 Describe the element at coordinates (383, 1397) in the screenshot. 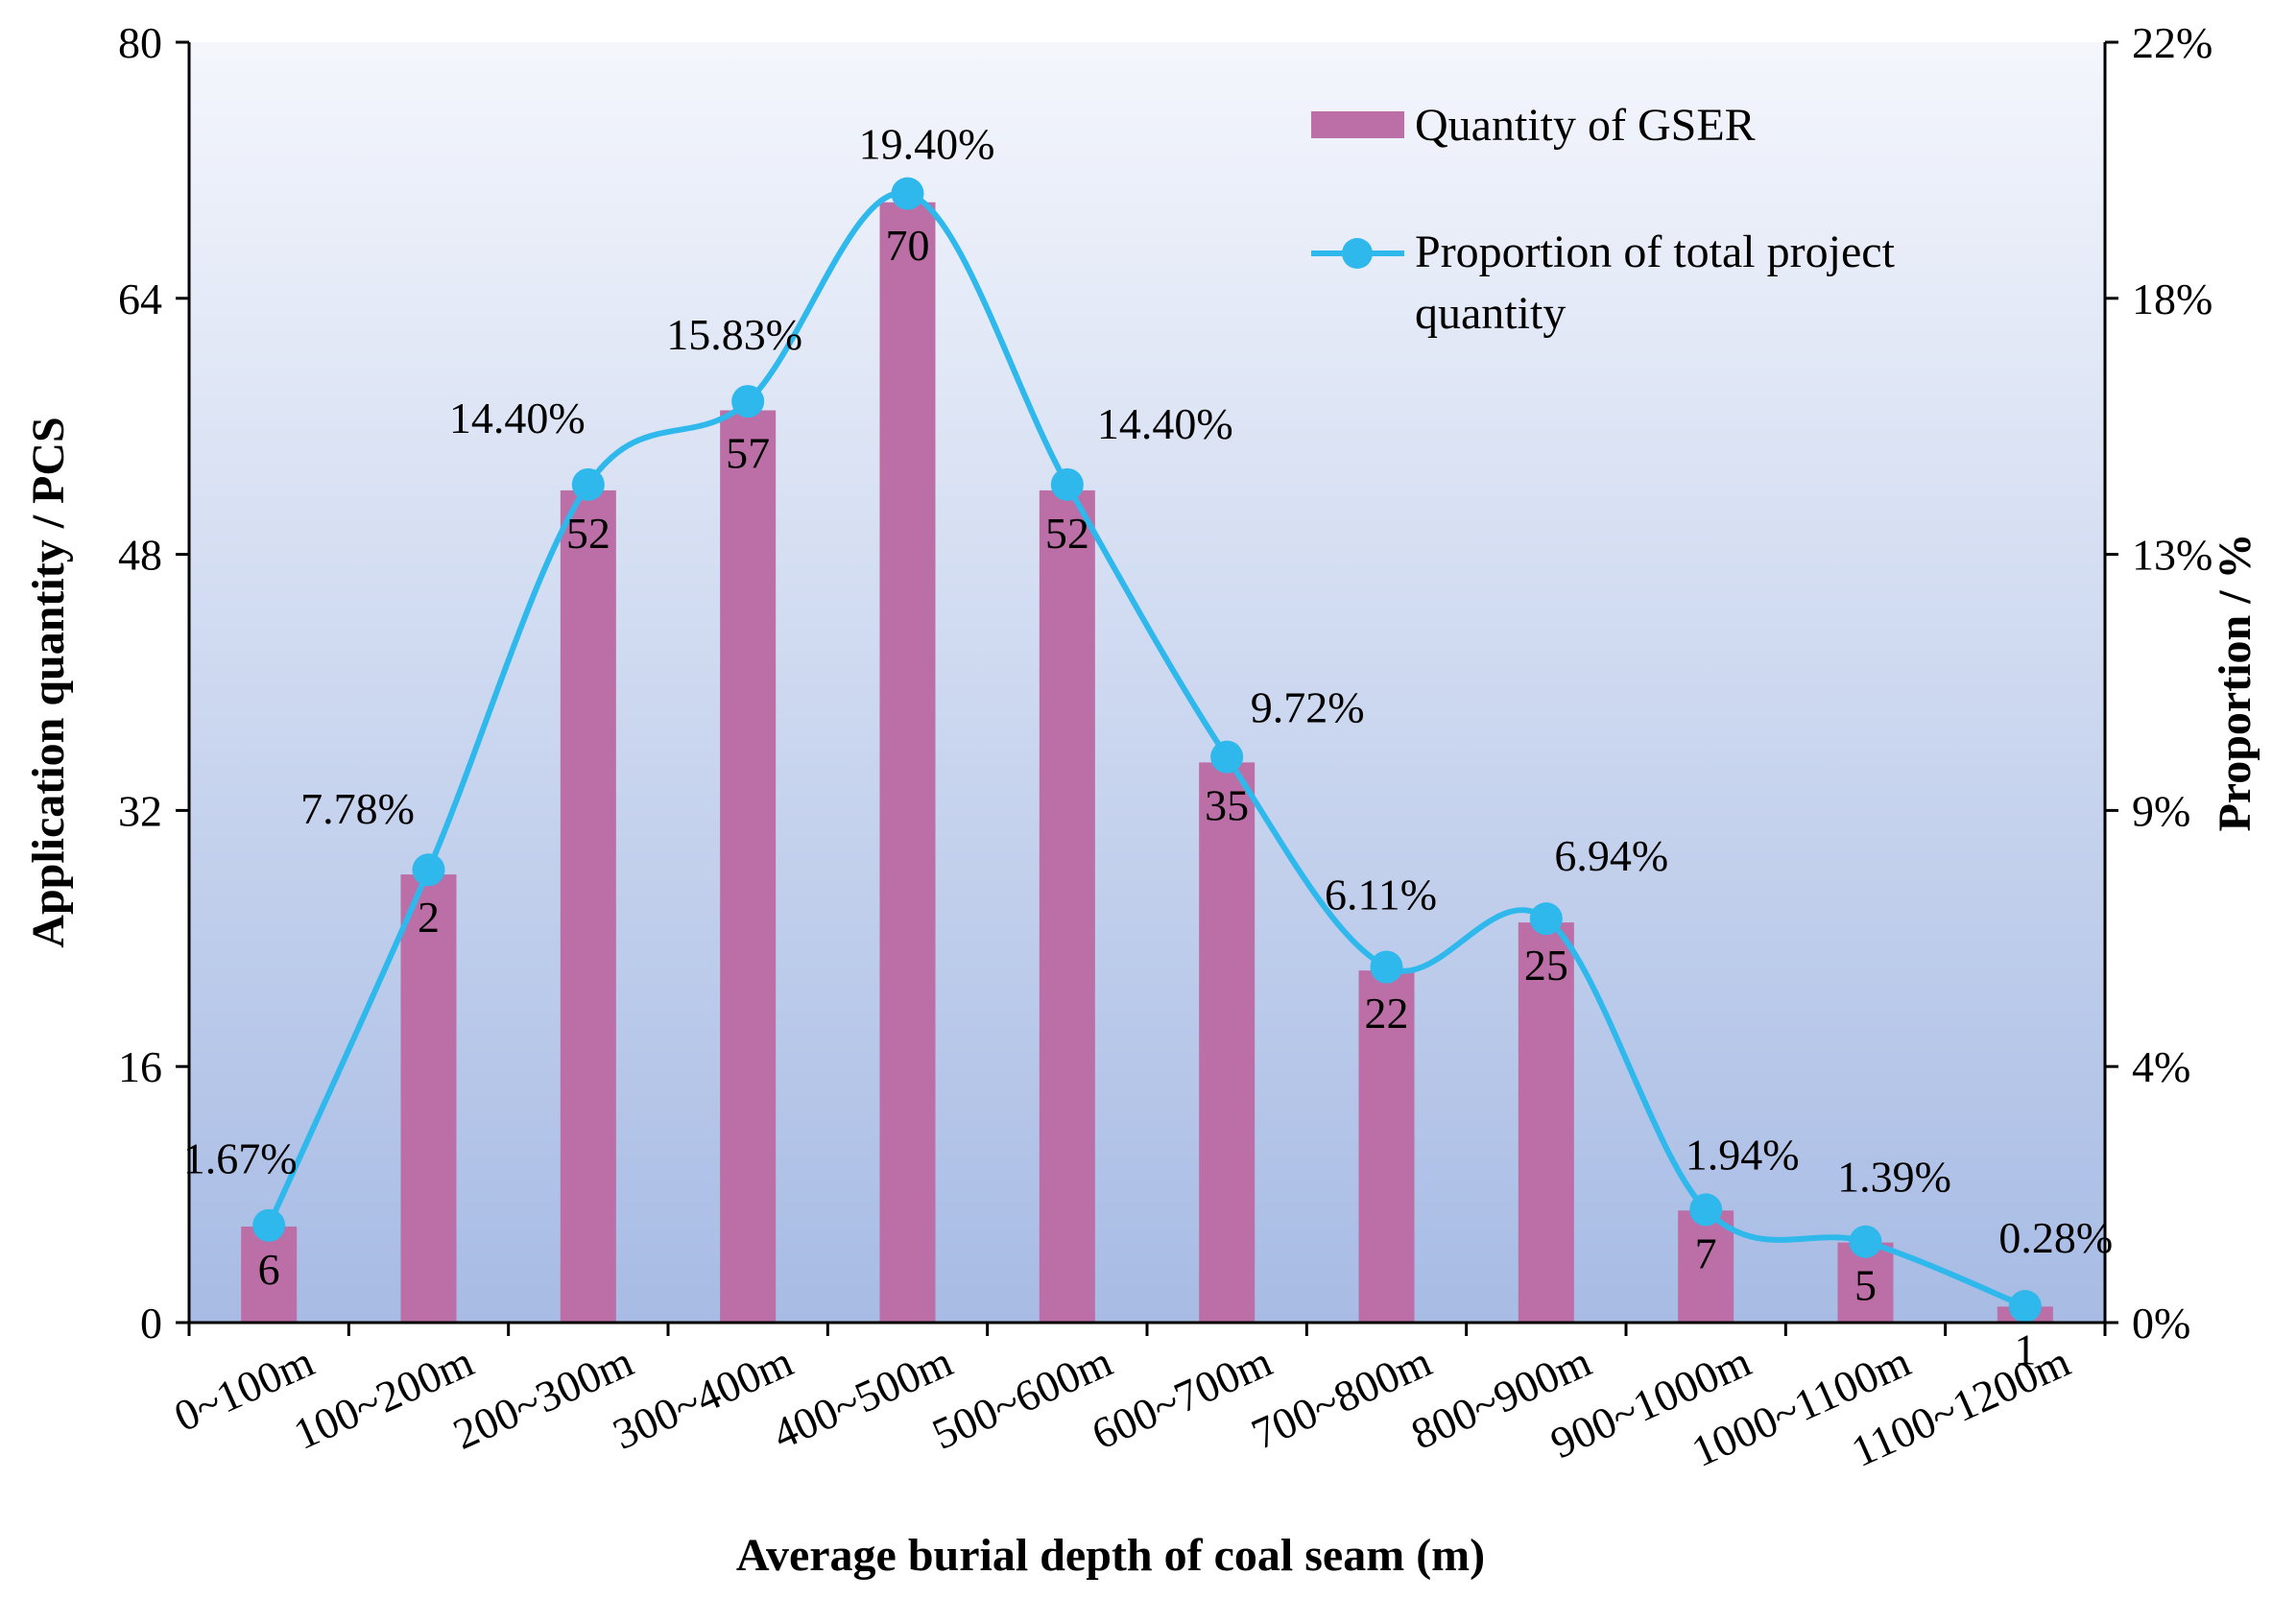

I see `x-tick-label: 100~200m` at that location.